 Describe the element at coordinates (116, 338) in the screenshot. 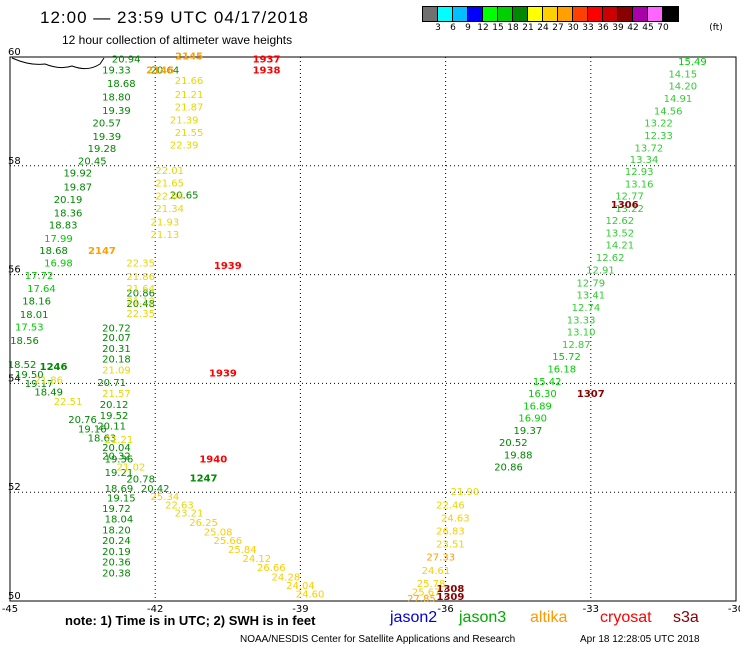

I see `wave-height-label: 20.07` at that location.